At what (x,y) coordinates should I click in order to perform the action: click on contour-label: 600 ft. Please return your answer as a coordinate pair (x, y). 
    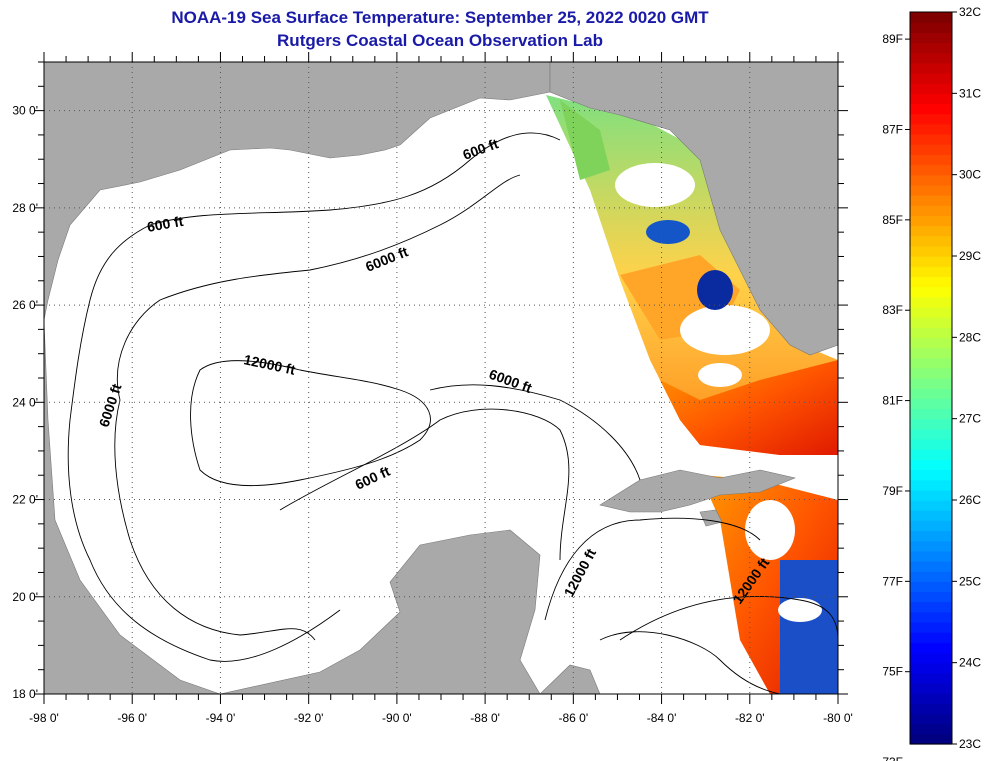
    Looking at the image, I should click on (165, 224).